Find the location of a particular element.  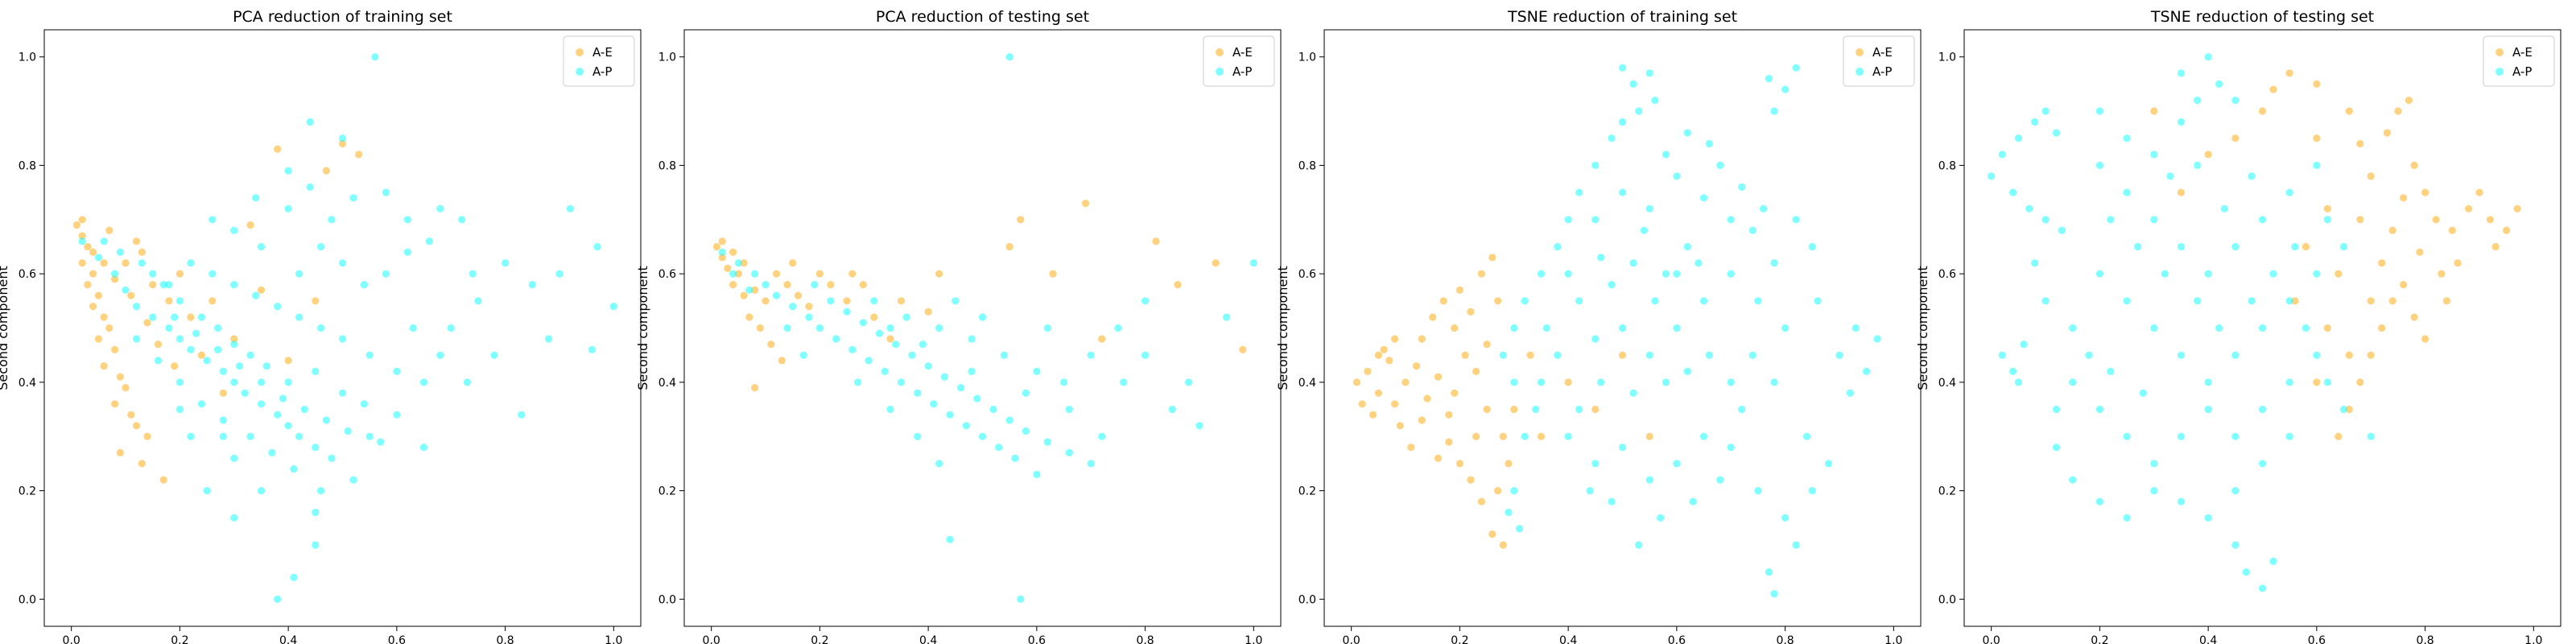

legend: A-E A-P is located at coordinates (599, 61).